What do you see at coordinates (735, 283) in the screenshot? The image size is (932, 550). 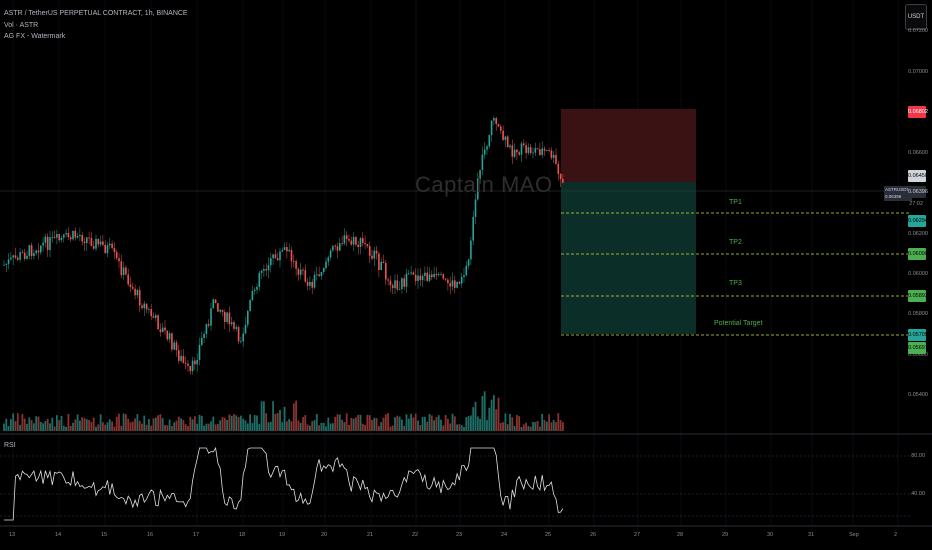 I see `tp3-label: TP3` at bounding box center [735, 283].